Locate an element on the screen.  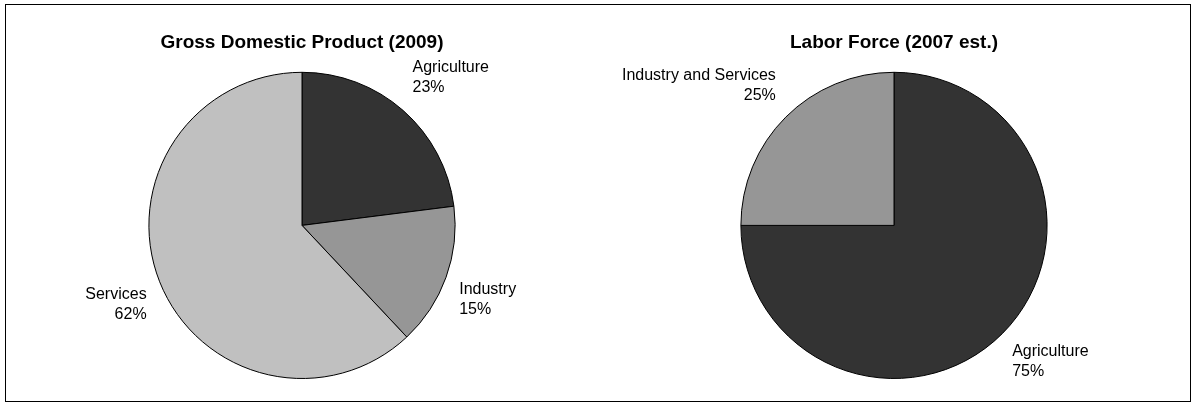
slice-label: Industry and Services is located at coordinates (698, 74).